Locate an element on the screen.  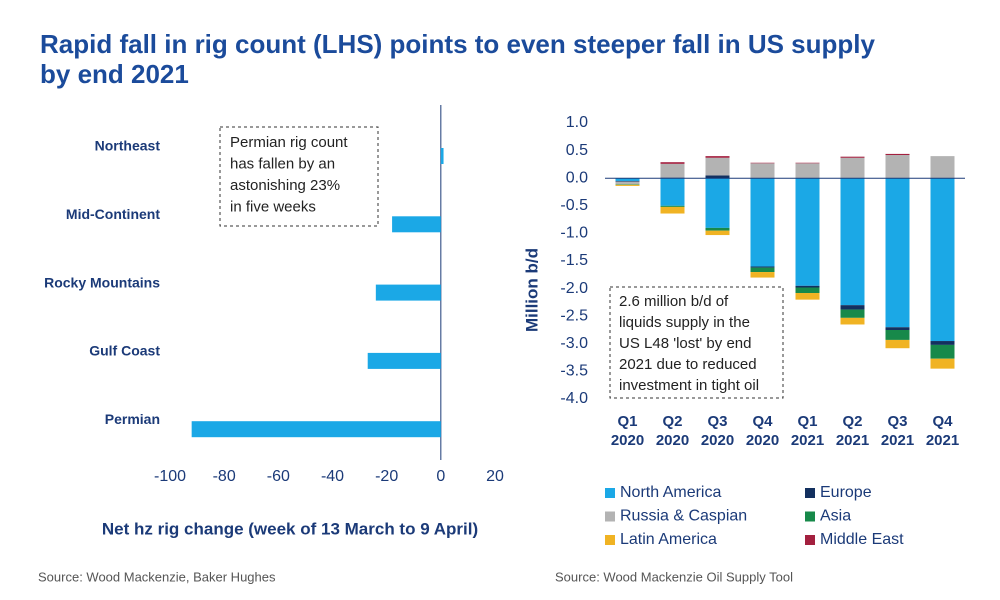
y-axis-title: Million b/d is located at coordinates (531, 290).